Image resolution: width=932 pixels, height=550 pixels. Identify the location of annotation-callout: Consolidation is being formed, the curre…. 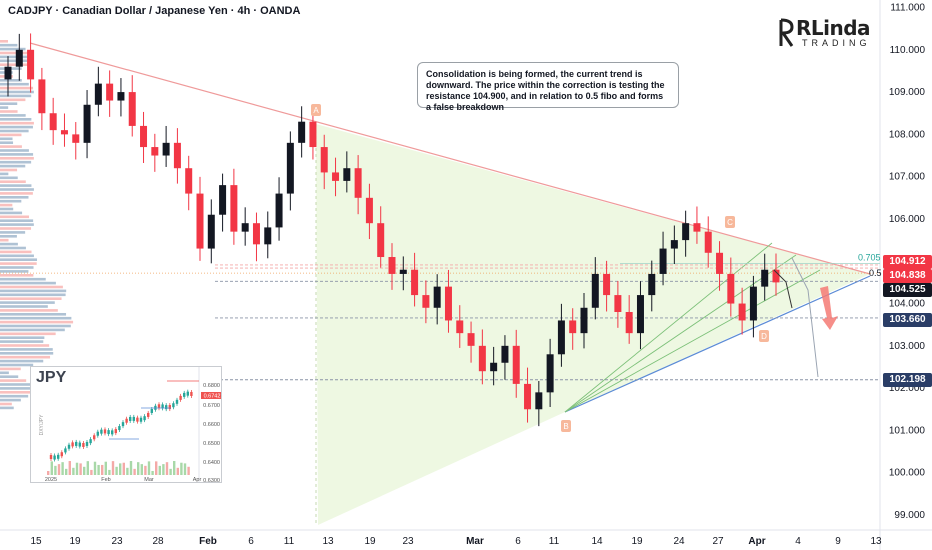
(548, 87).